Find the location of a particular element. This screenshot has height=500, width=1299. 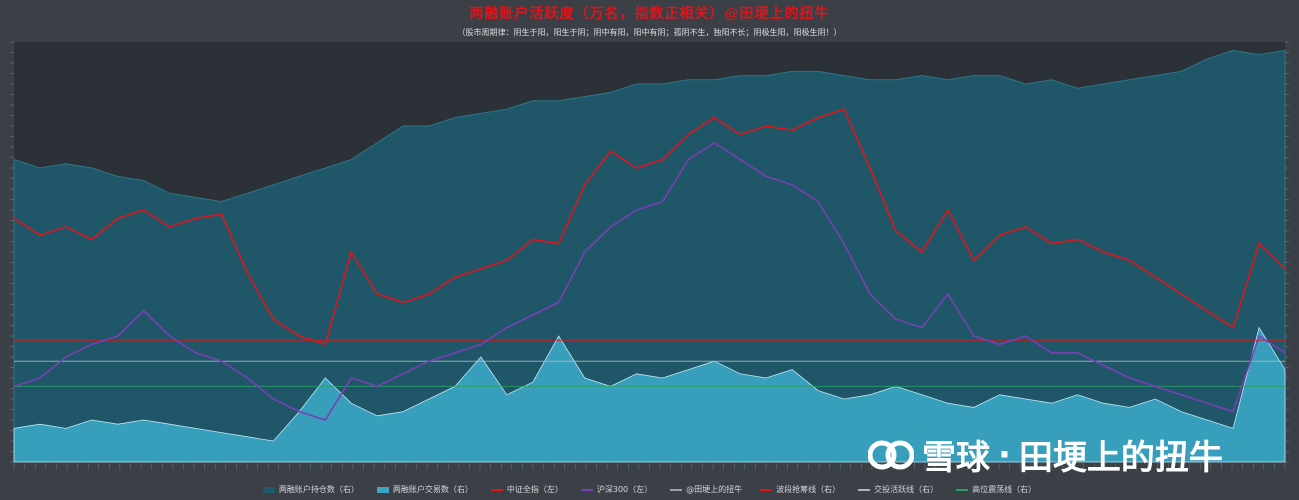

legend-label: 沪深300（左） is located at coordinates (624, 489).